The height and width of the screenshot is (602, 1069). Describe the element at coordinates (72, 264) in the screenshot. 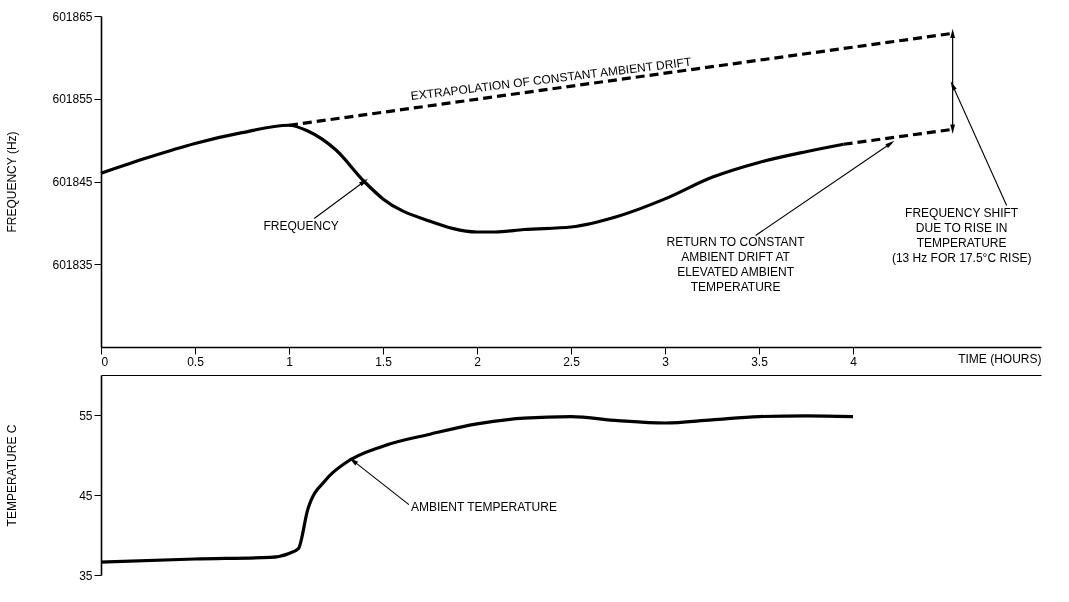

I see `y-tick-label: 601835` at that location.